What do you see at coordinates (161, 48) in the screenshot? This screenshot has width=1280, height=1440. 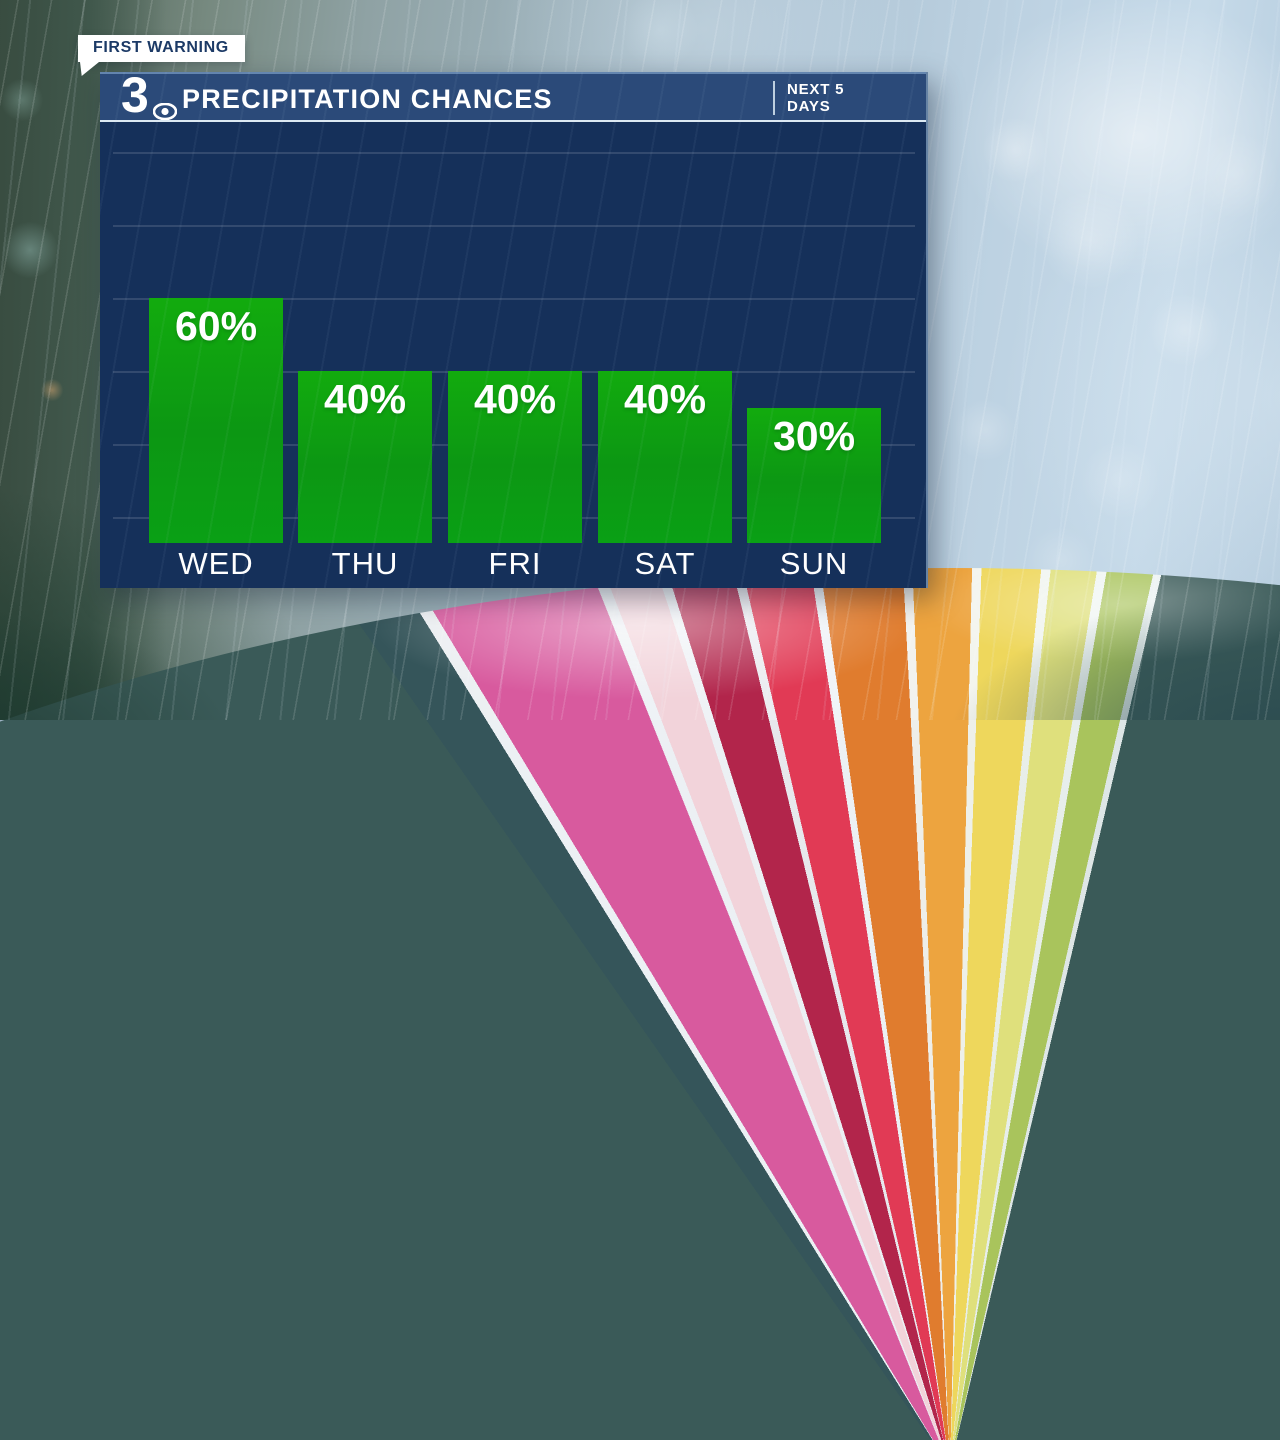 I see `first-warning-badge: FIRST WARNING` at bounding box center [161, 48].